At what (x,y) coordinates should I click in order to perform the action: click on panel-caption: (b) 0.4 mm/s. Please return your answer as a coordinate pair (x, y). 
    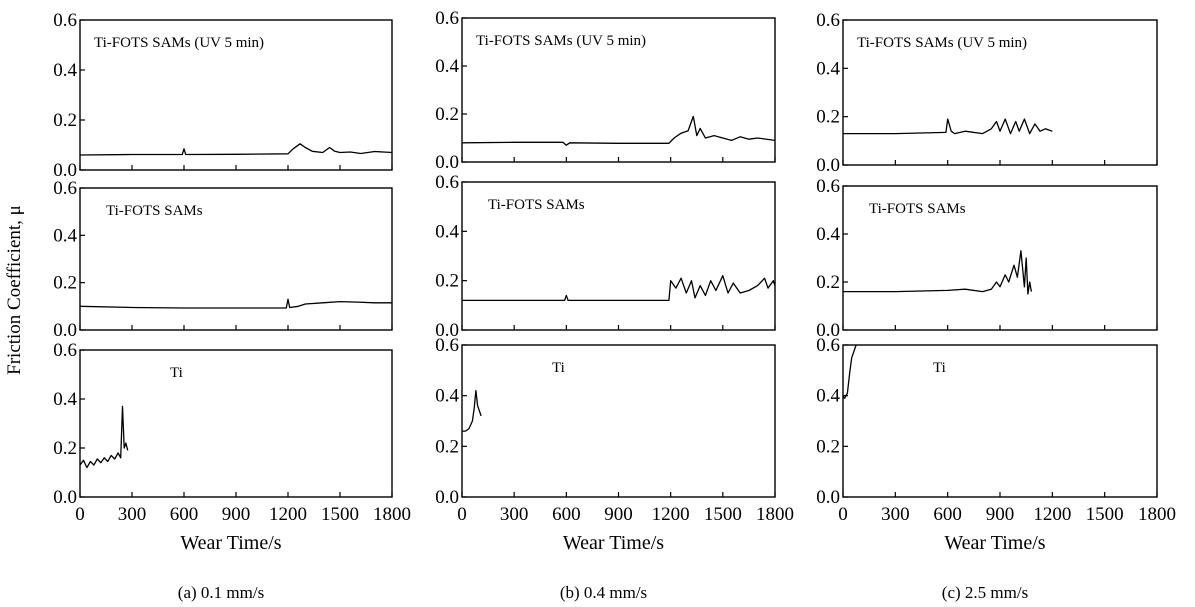
    Looking at the image, I should click on (603, 592).